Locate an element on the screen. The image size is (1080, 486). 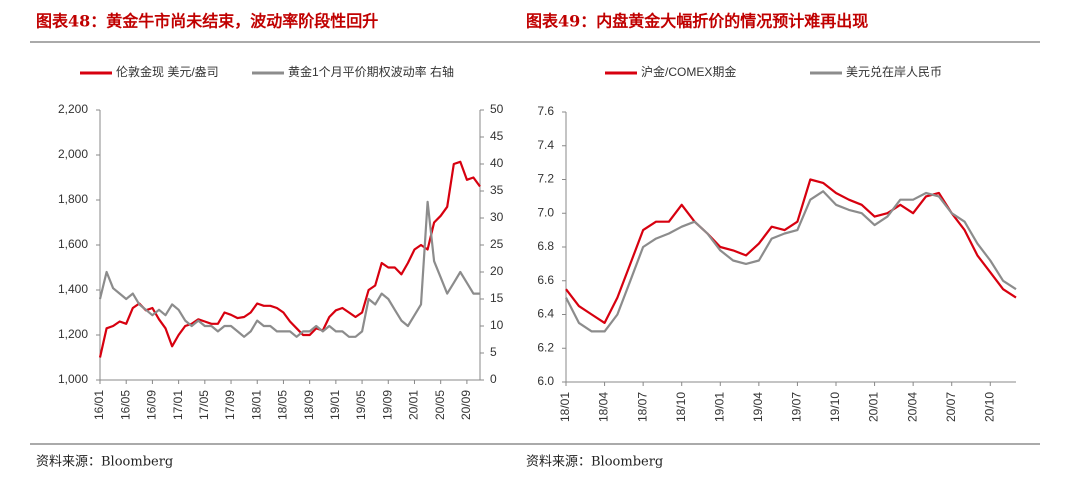
x-tick-label: 17/01 is located at coordinates (178, 405).